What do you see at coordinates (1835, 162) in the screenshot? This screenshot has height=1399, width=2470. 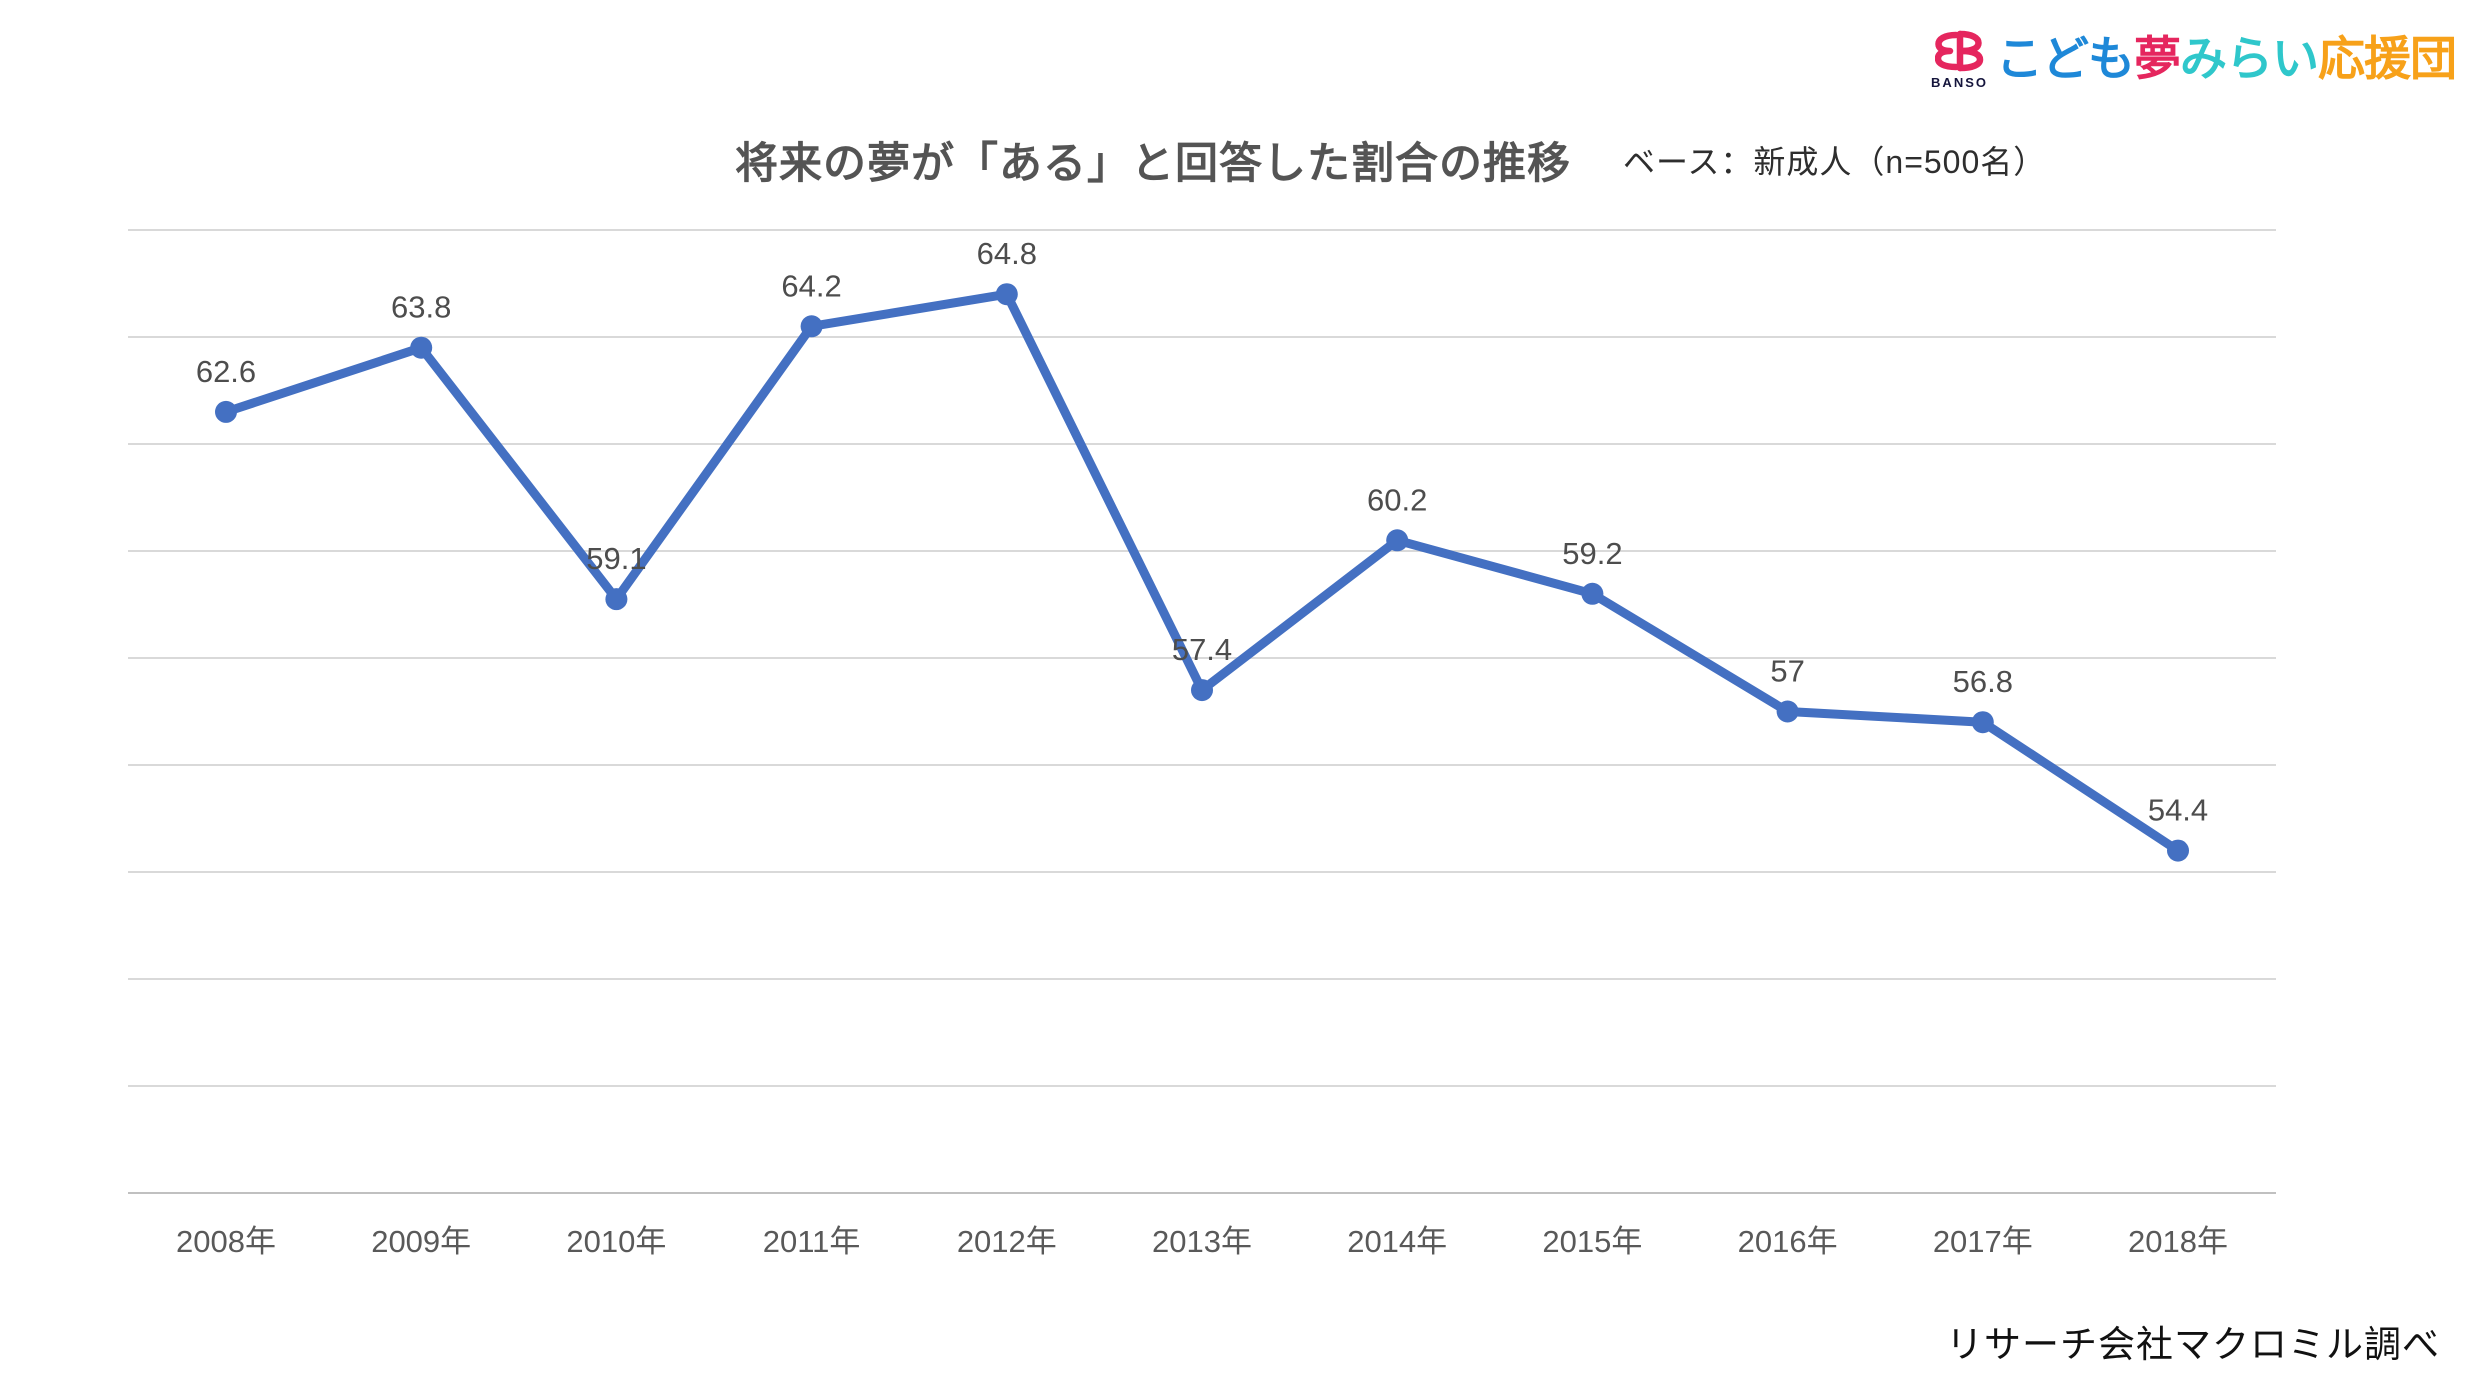 I see `chart-subtitle: ベース：新成人（n=500名）` at bounding box center [1835, 162].